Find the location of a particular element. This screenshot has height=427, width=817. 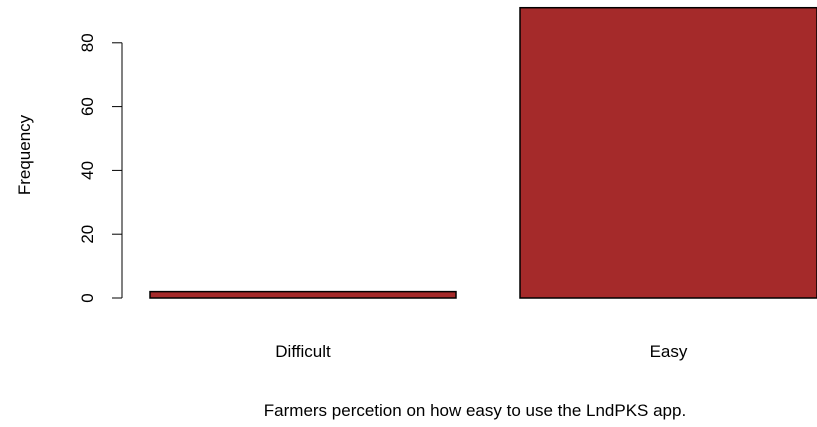

category-label: Difficult is located at coordinates (303, 351).